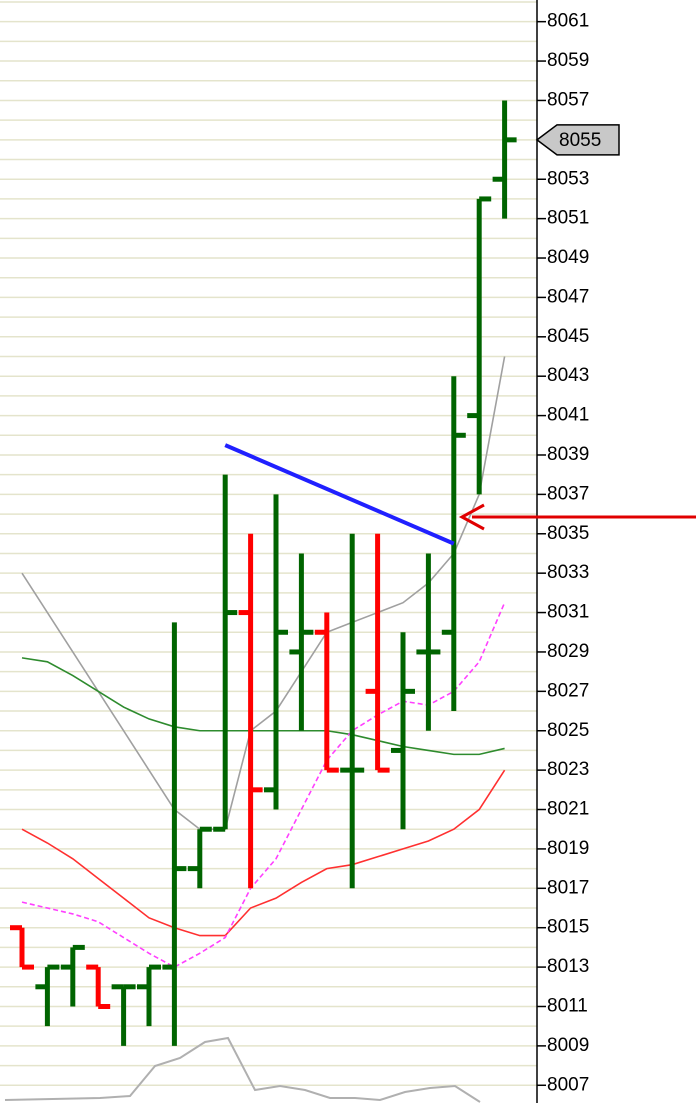 This screenshot has height=1103, width=696. I want to click on y-tick-label: 8021, so click(568, 809).